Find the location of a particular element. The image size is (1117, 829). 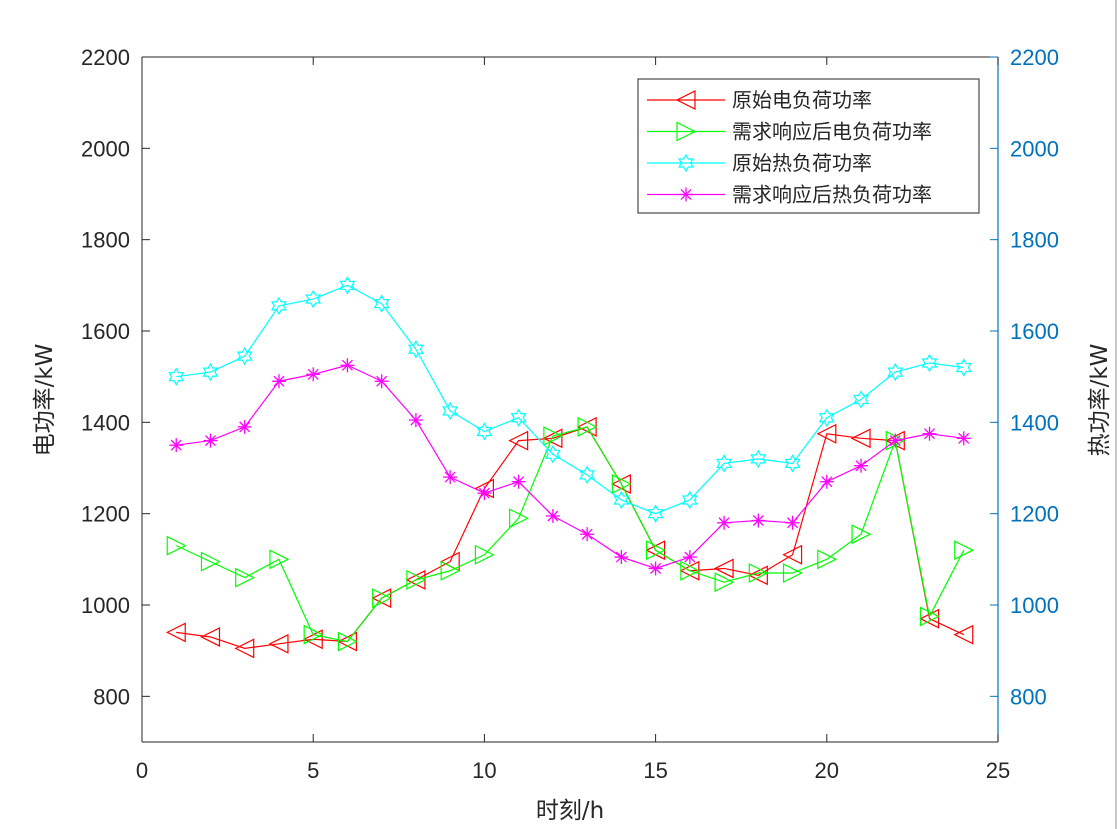

y-tick-label-left: 2200 is located at coordinates (105, 57).